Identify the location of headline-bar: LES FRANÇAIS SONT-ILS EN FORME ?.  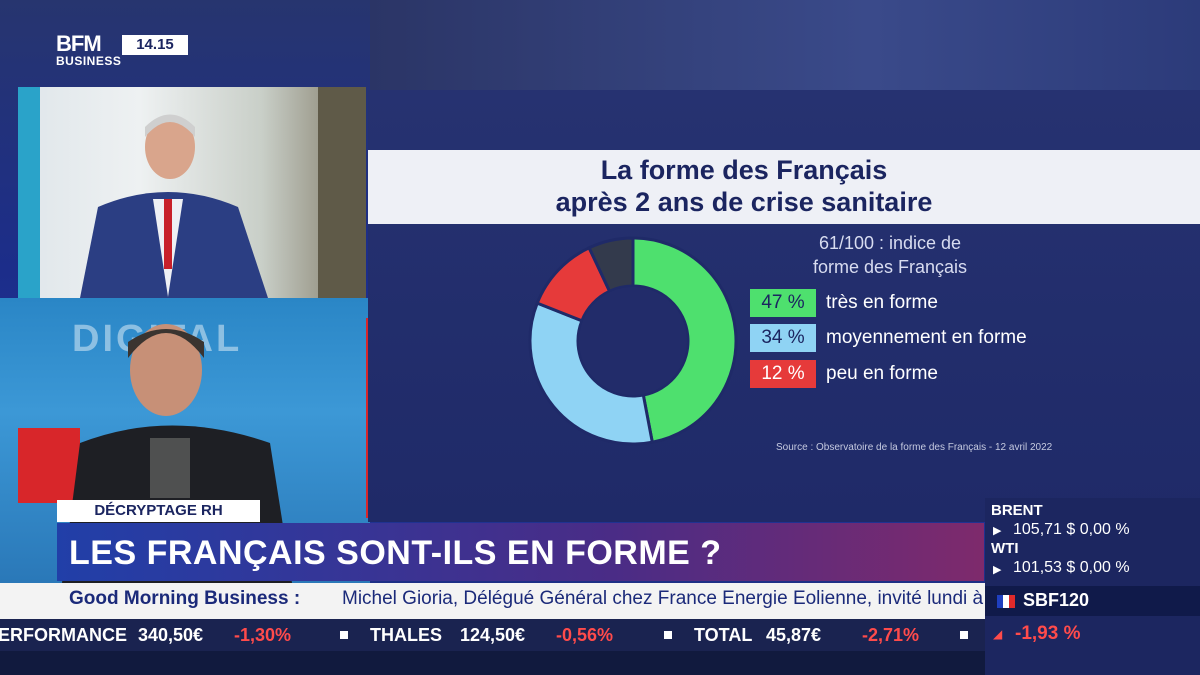
(520, 552).